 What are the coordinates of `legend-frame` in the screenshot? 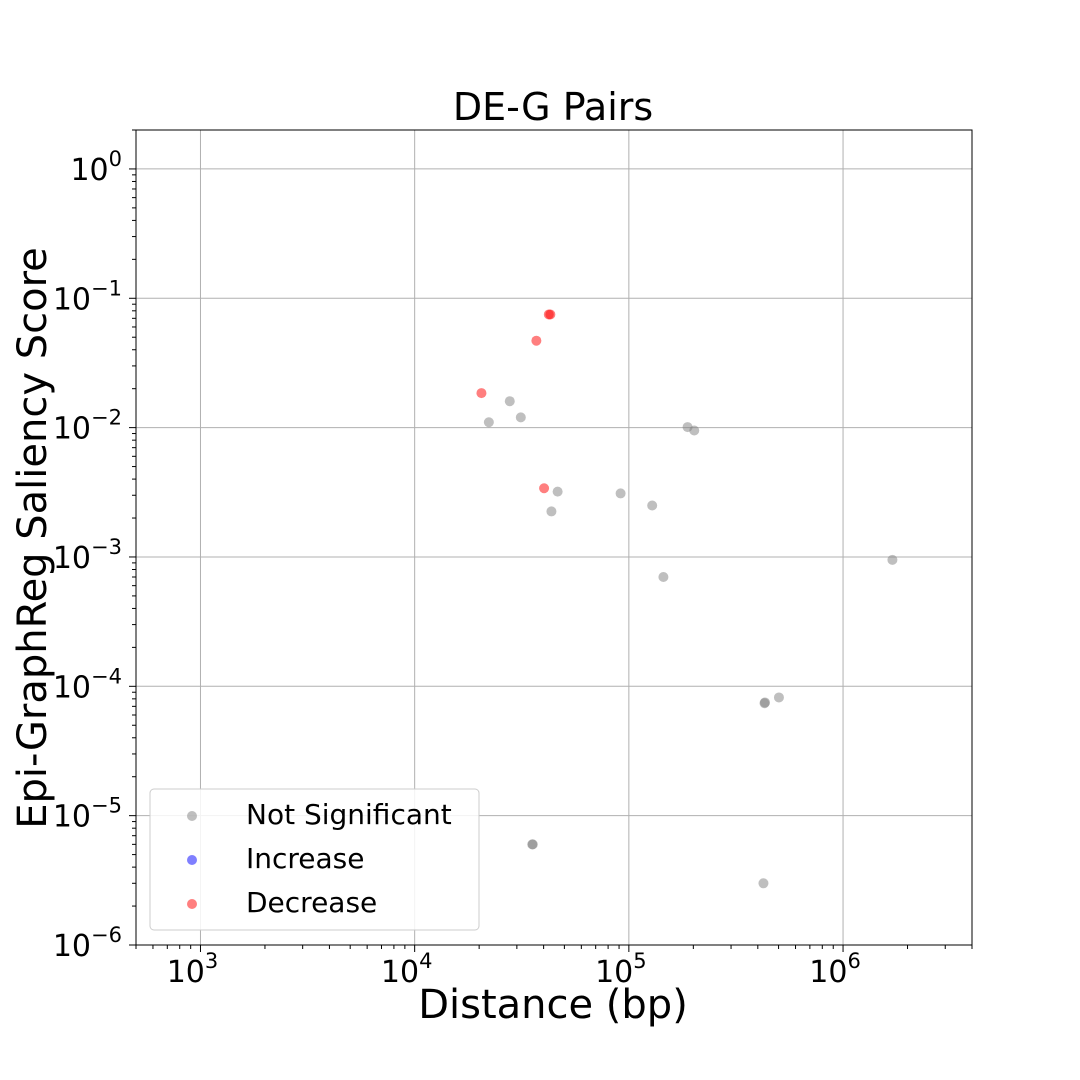 It's located at (314, 859).